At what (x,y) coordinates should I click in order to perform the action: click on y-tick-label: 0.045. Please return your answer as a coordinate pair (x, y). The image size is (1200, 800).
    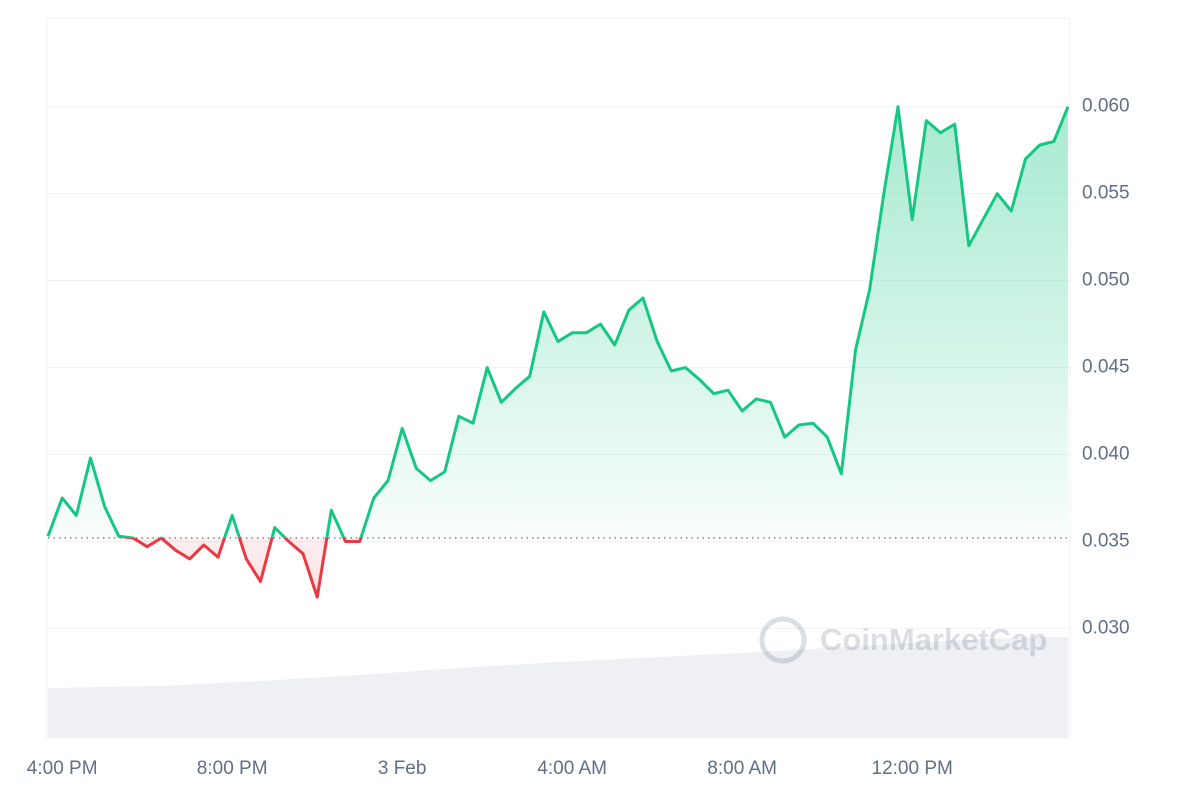
    Looking at the image, I should click on (1106, 367).